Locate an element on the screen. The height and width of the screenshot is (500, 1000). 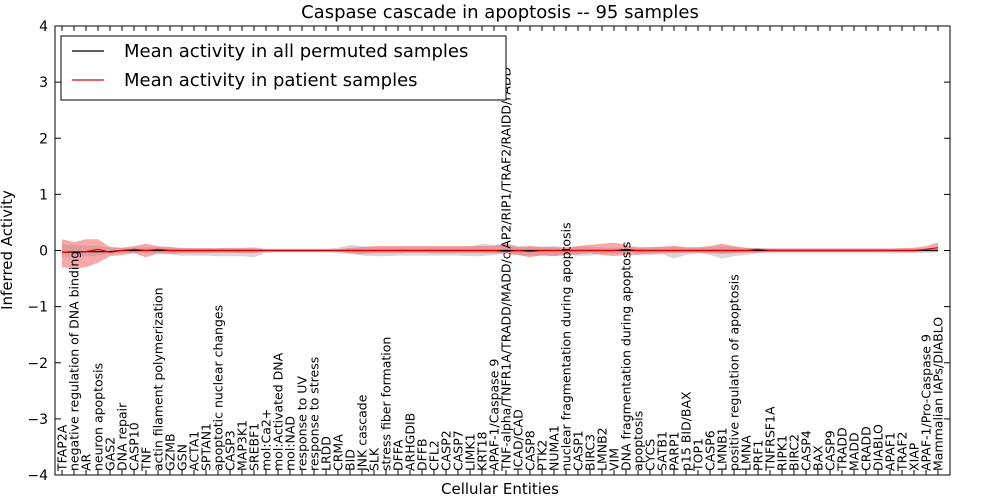
category-label: ARHGDIB is located at coordinates (410, 442).